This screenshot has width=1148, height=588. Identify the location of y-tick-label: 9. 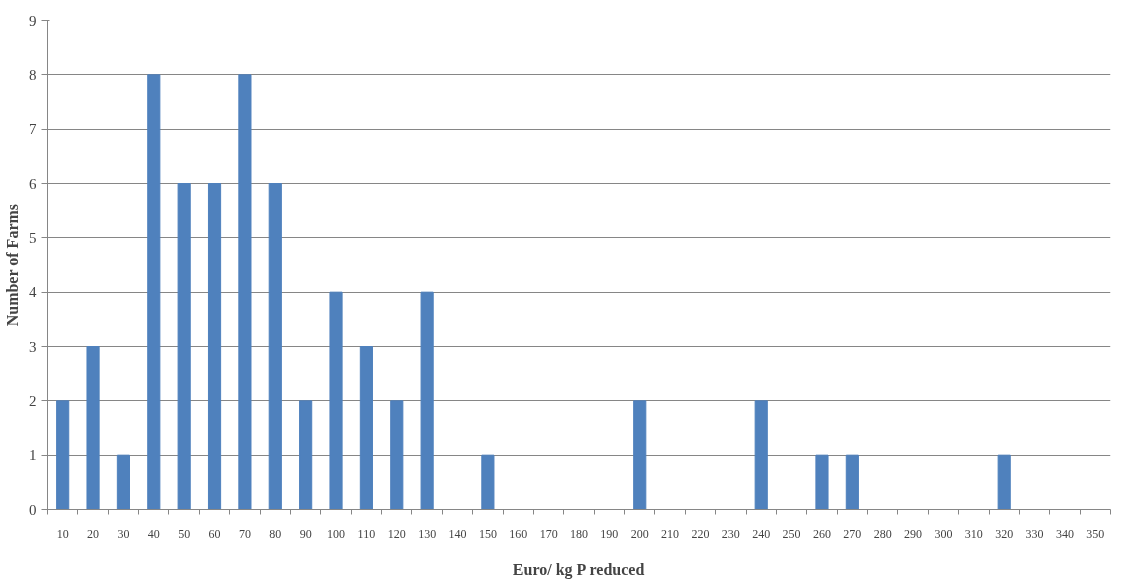
(33, 20).